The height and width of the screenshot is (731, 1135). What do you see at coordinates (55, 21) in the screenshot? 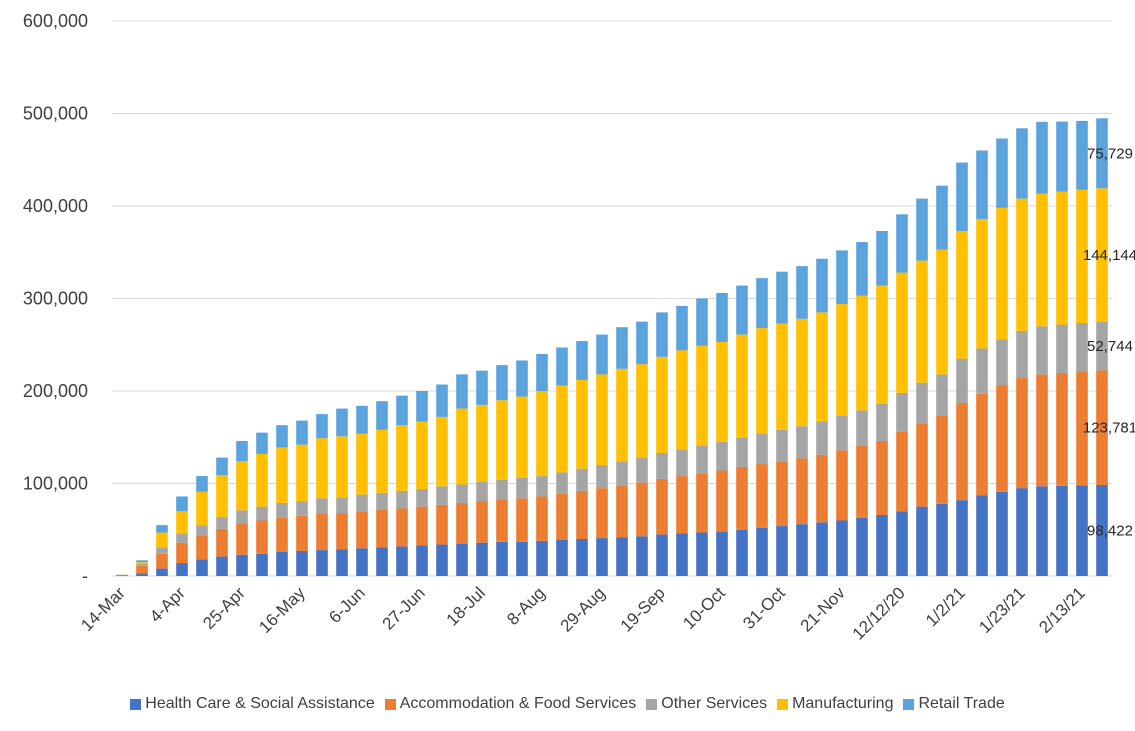
I see `y-tick-label: 600,000` at bounding box center [55, 21].